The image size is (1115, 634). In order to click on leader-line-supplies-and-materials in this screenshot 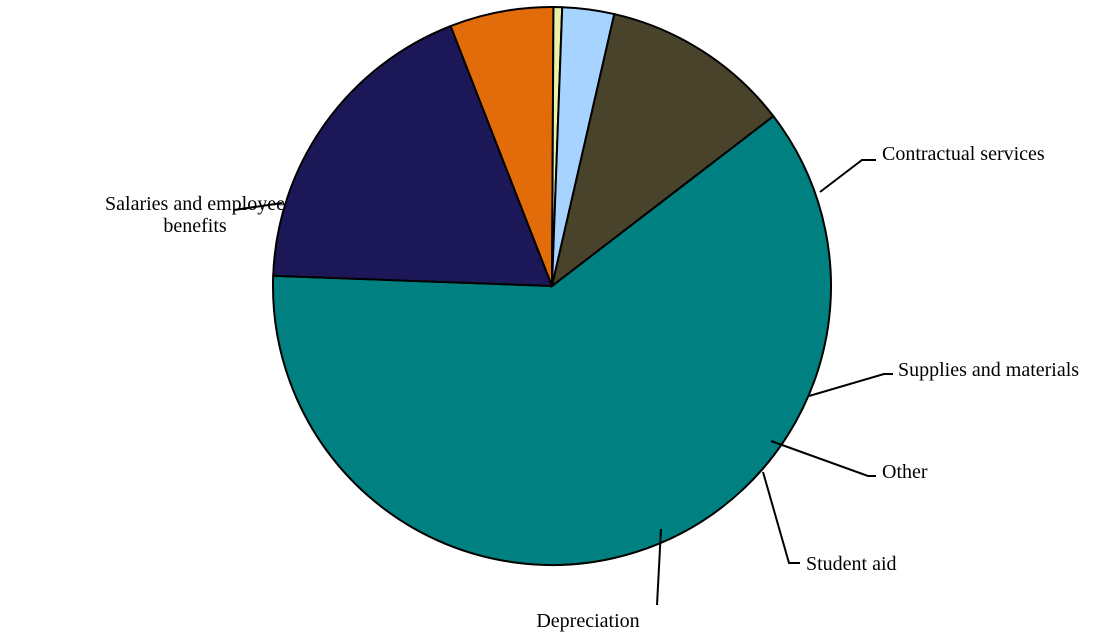, I will do `click(850, 385)`.